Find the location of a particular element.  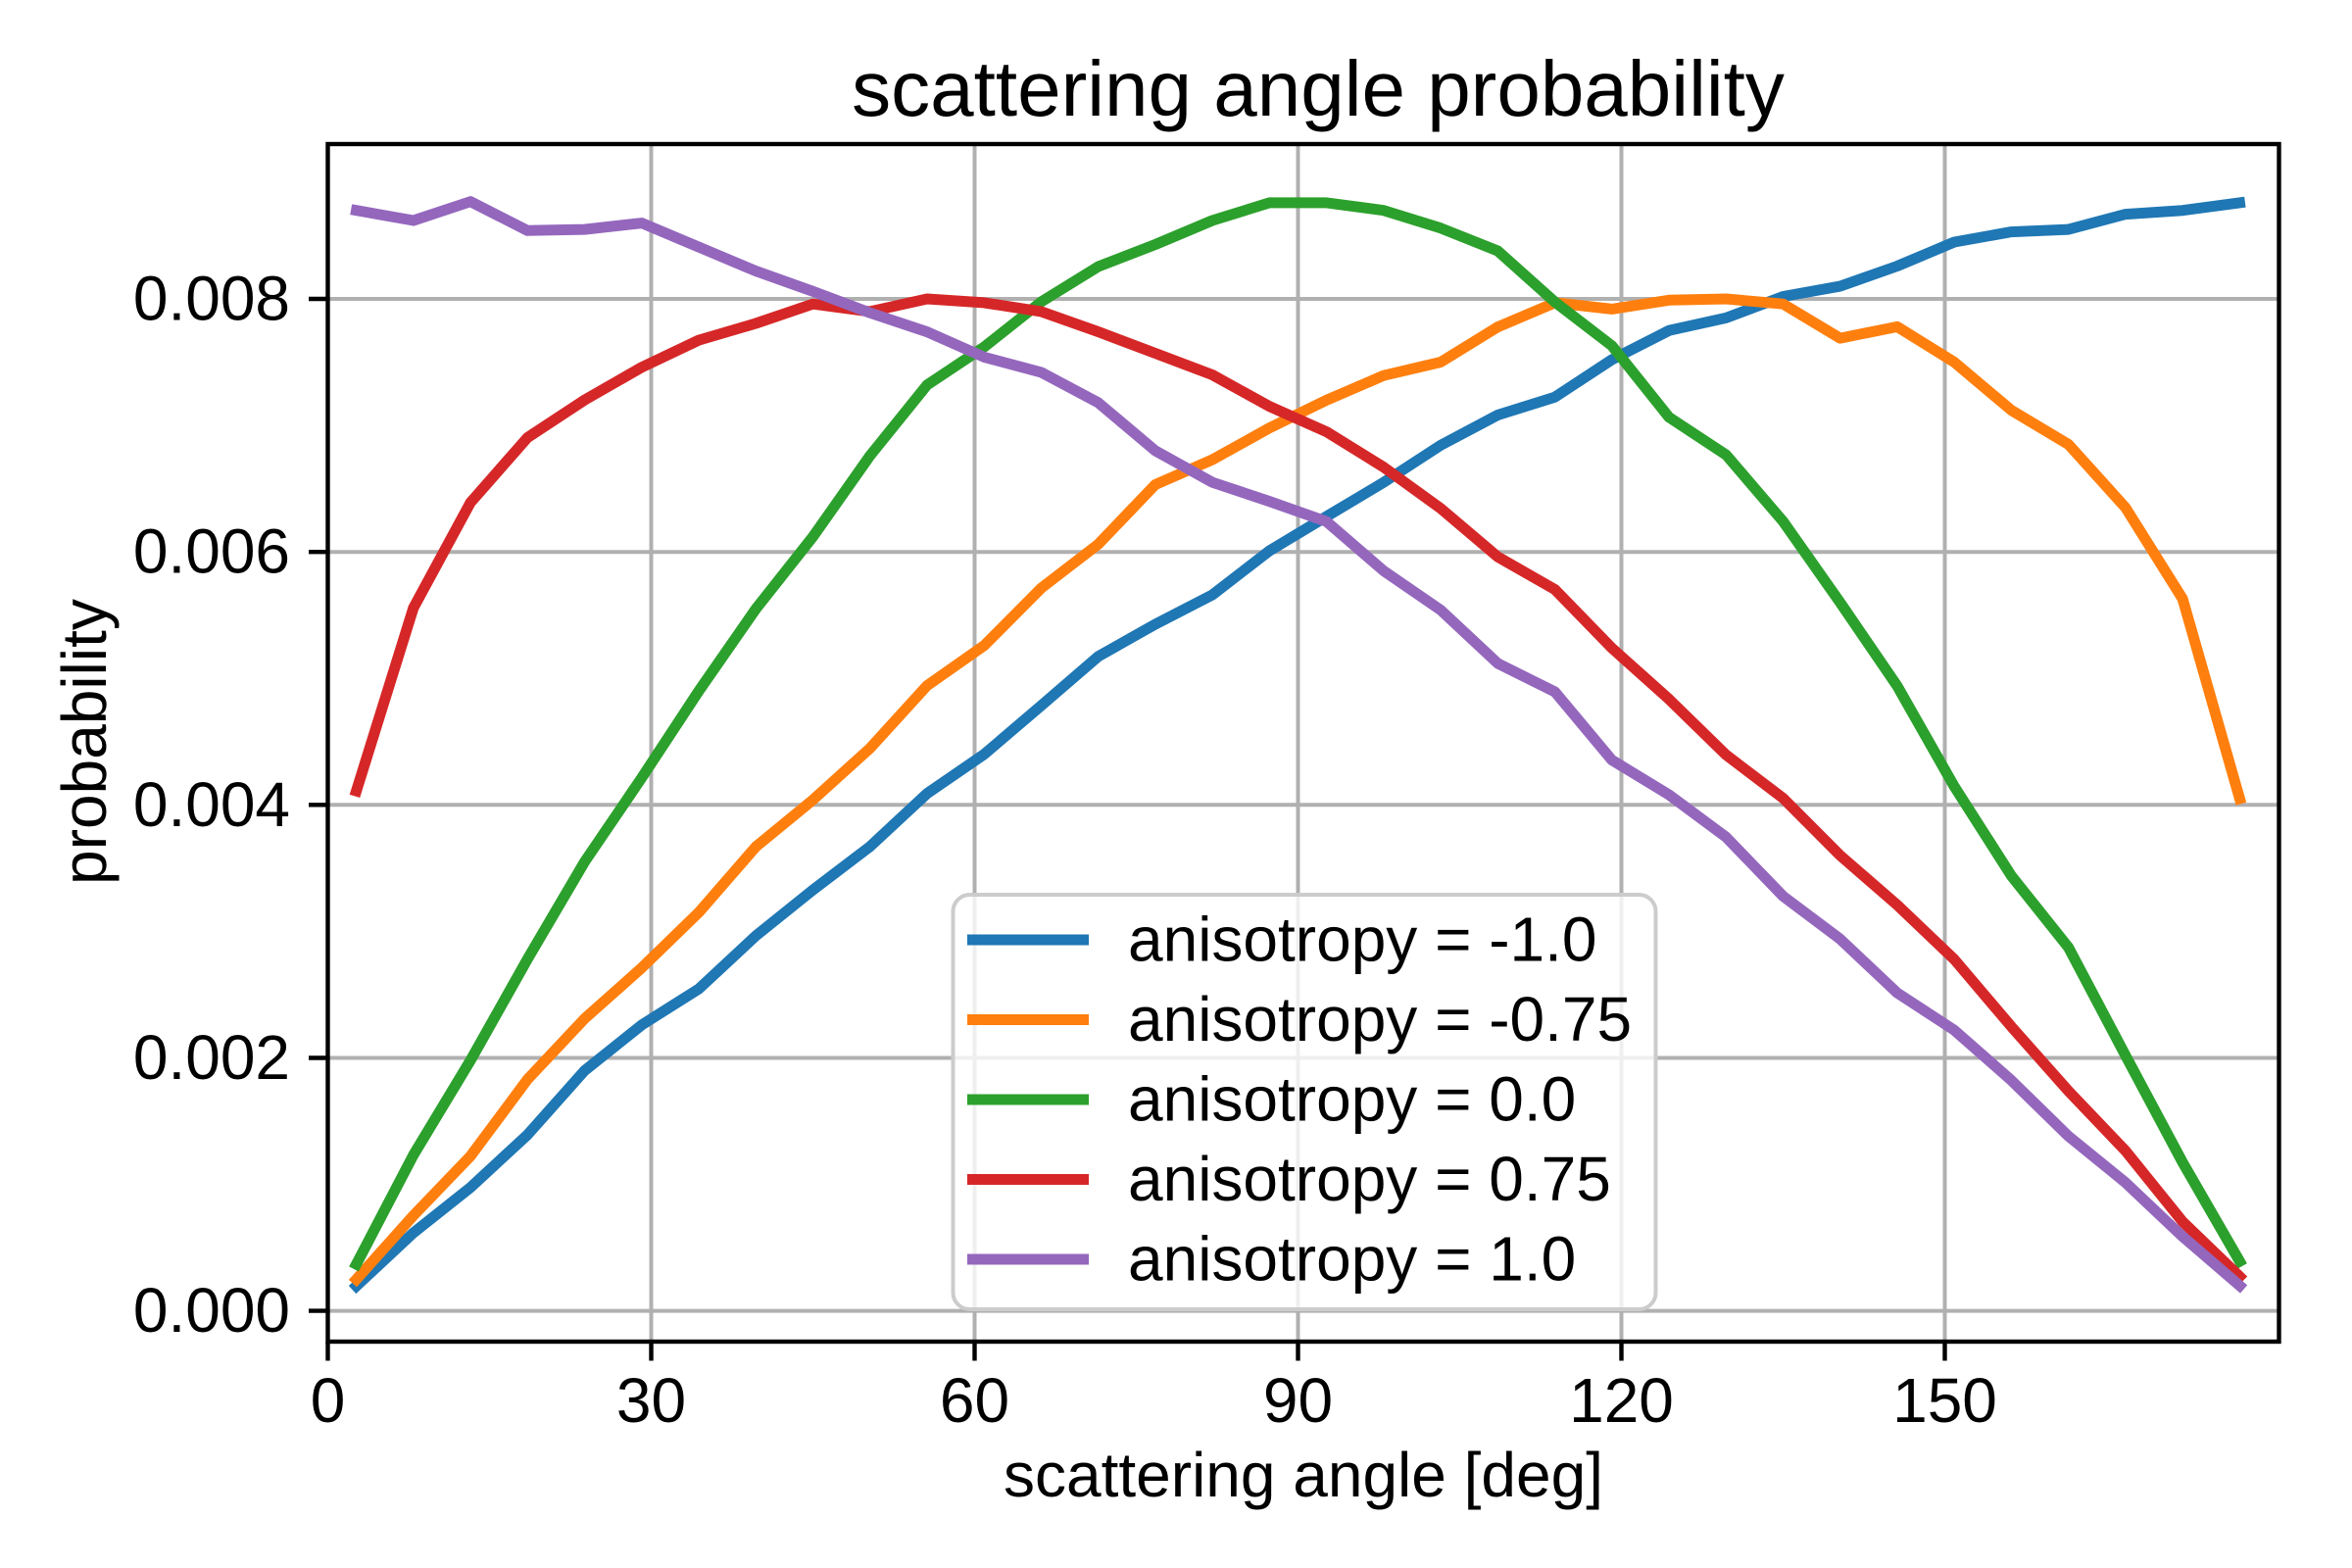

svg-text: 0.008 is located at coordinates (211, 299).